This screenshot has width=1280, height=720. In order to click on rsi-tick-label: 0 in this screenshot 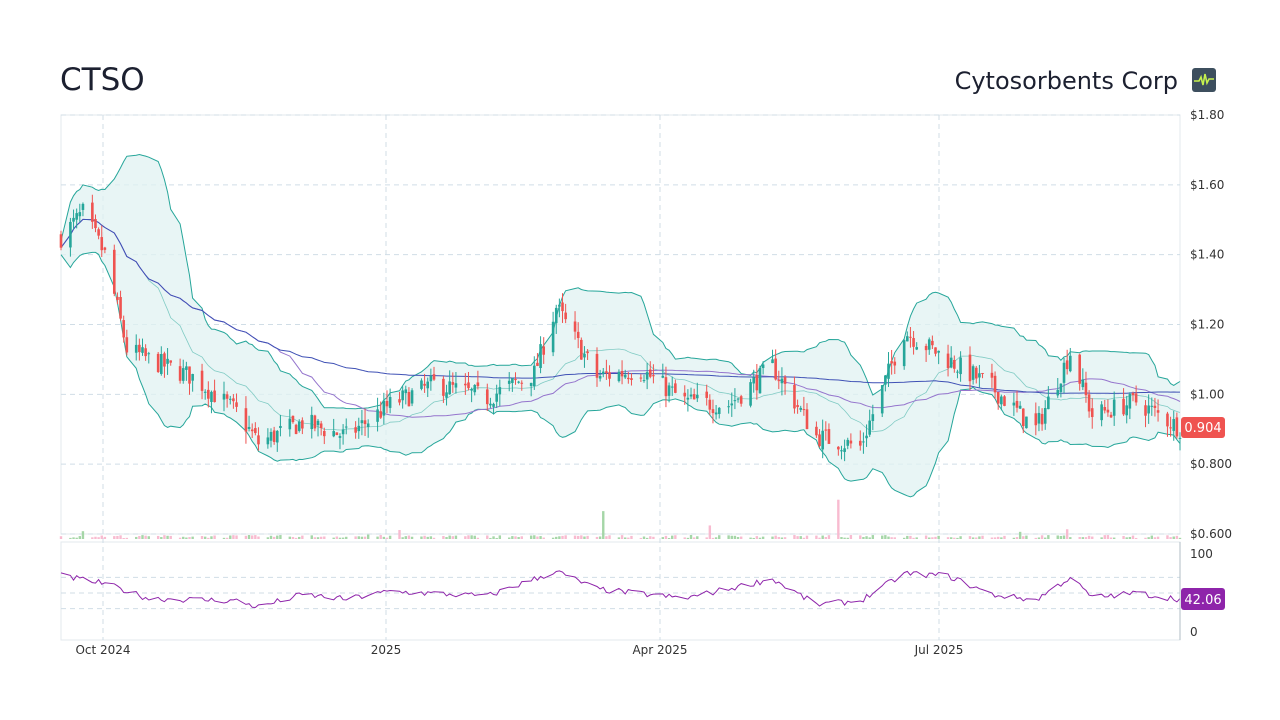, I will do `click(1194, 632)`.